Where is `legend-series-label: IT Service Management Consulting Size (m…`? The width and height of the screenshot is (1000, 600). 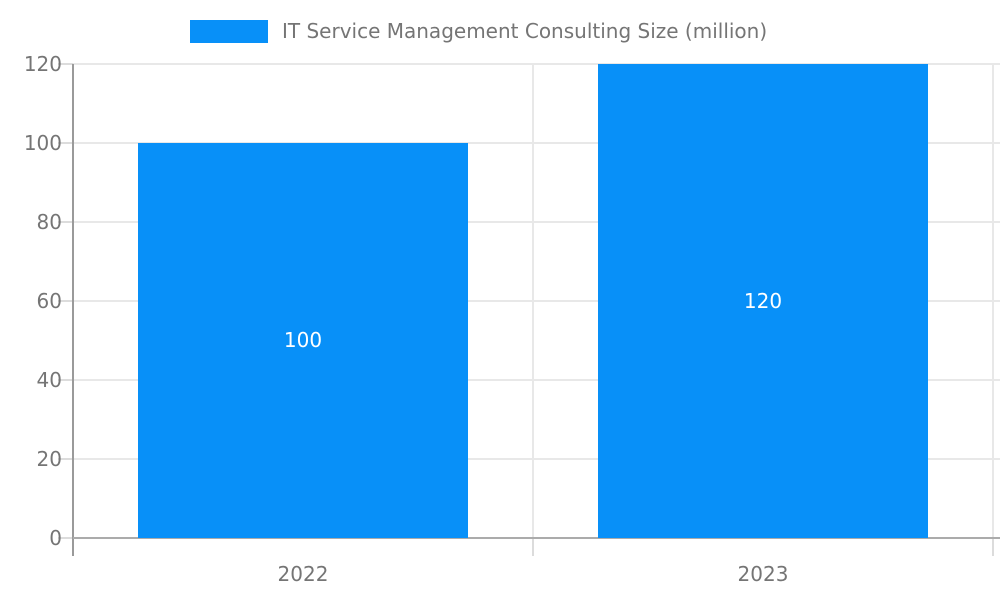
legend-series-label: IT Service Management Consulting Size (m… is located at coordinates (525, 31).